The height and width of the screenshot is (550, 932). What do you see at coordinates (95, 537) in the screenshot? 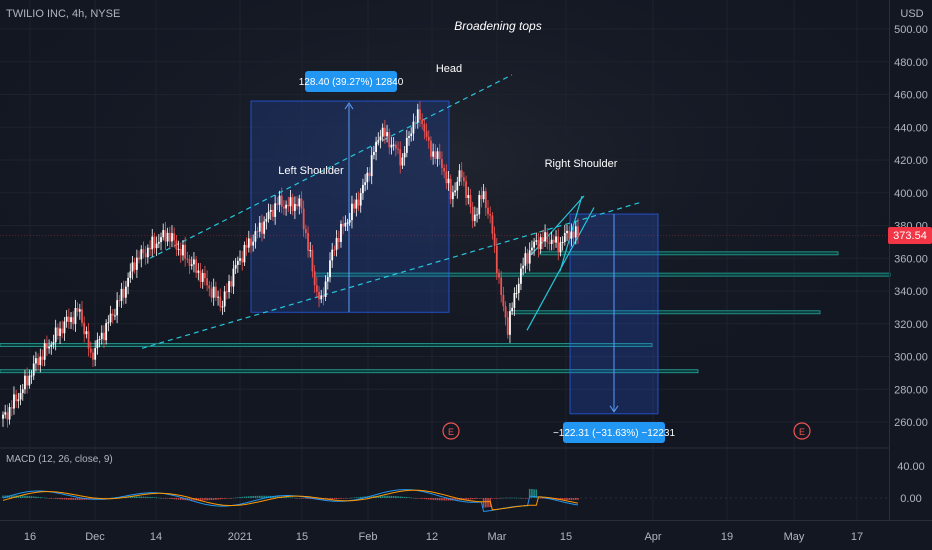
I see `time-tick-label: Dec` at bounding box center [95, 537].